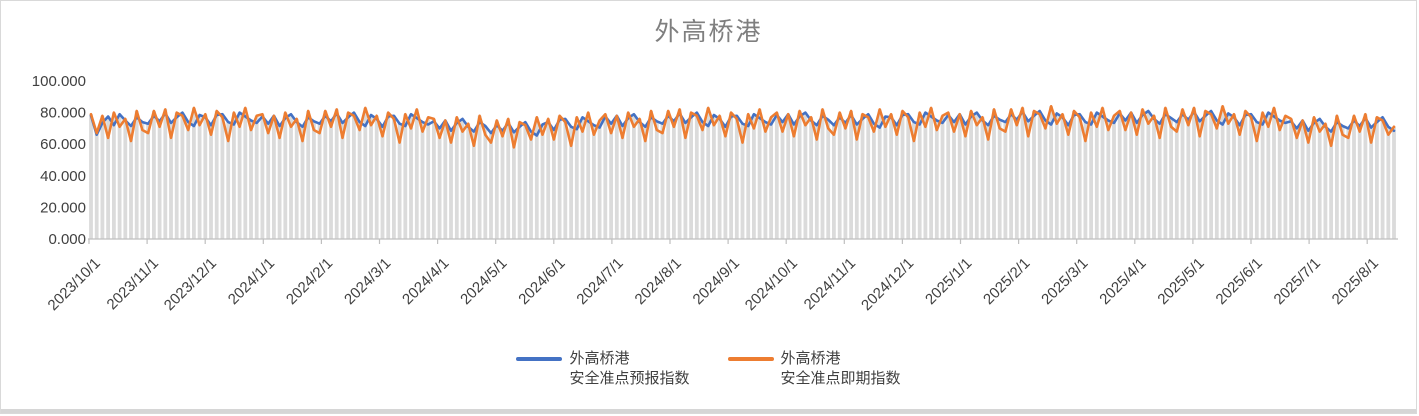 The width and height of the screenshot is (1419, 416). I want to click on x-axis-label: 2025/3/1, so click(1064, 281).